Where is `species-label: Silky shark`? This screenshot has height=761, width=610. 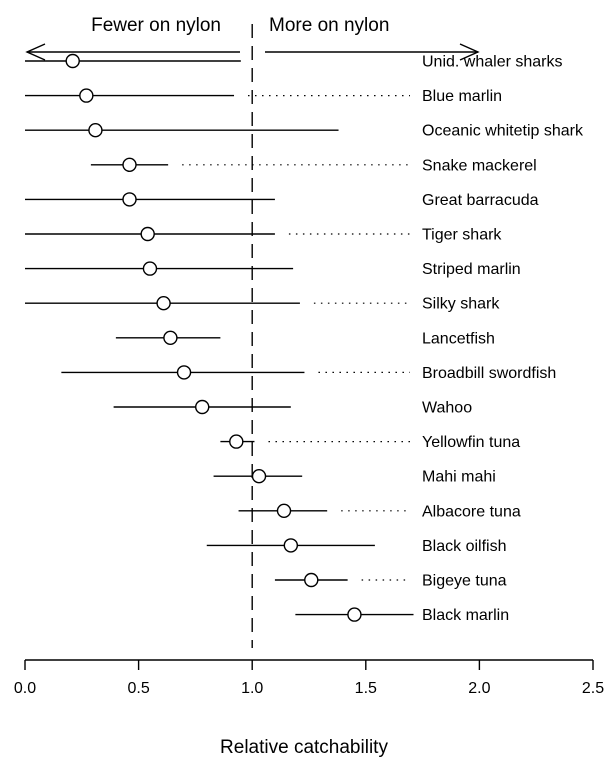 species-label: Silky shark is located at coordinates (461, 304).